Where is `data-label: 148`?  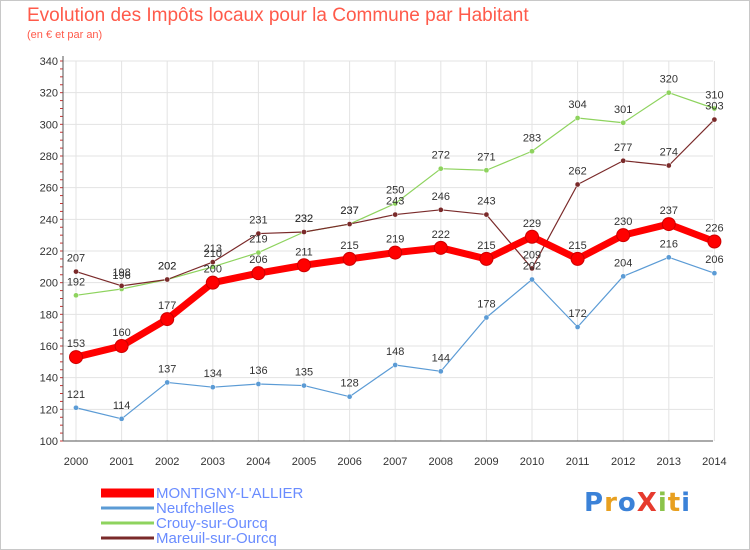
data-label: 148 is located at coordinates (395, 352).